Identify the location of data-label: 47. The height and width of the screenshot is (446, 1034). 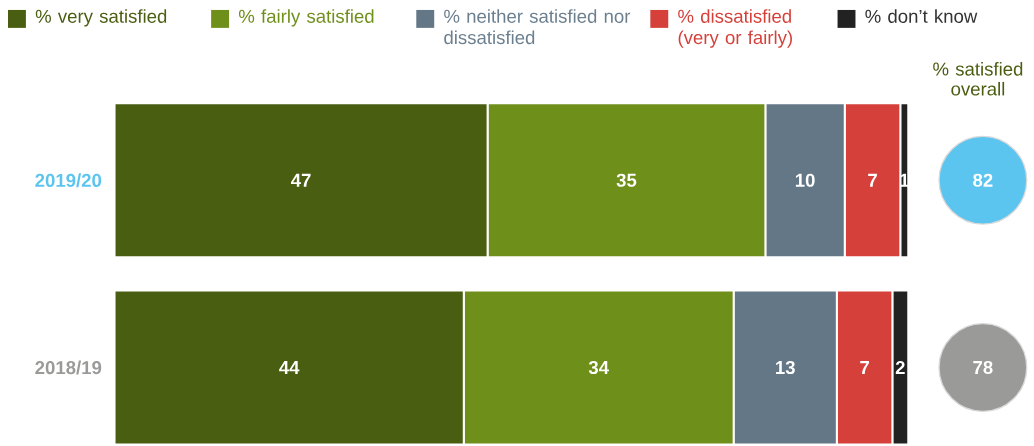
(301, 180).